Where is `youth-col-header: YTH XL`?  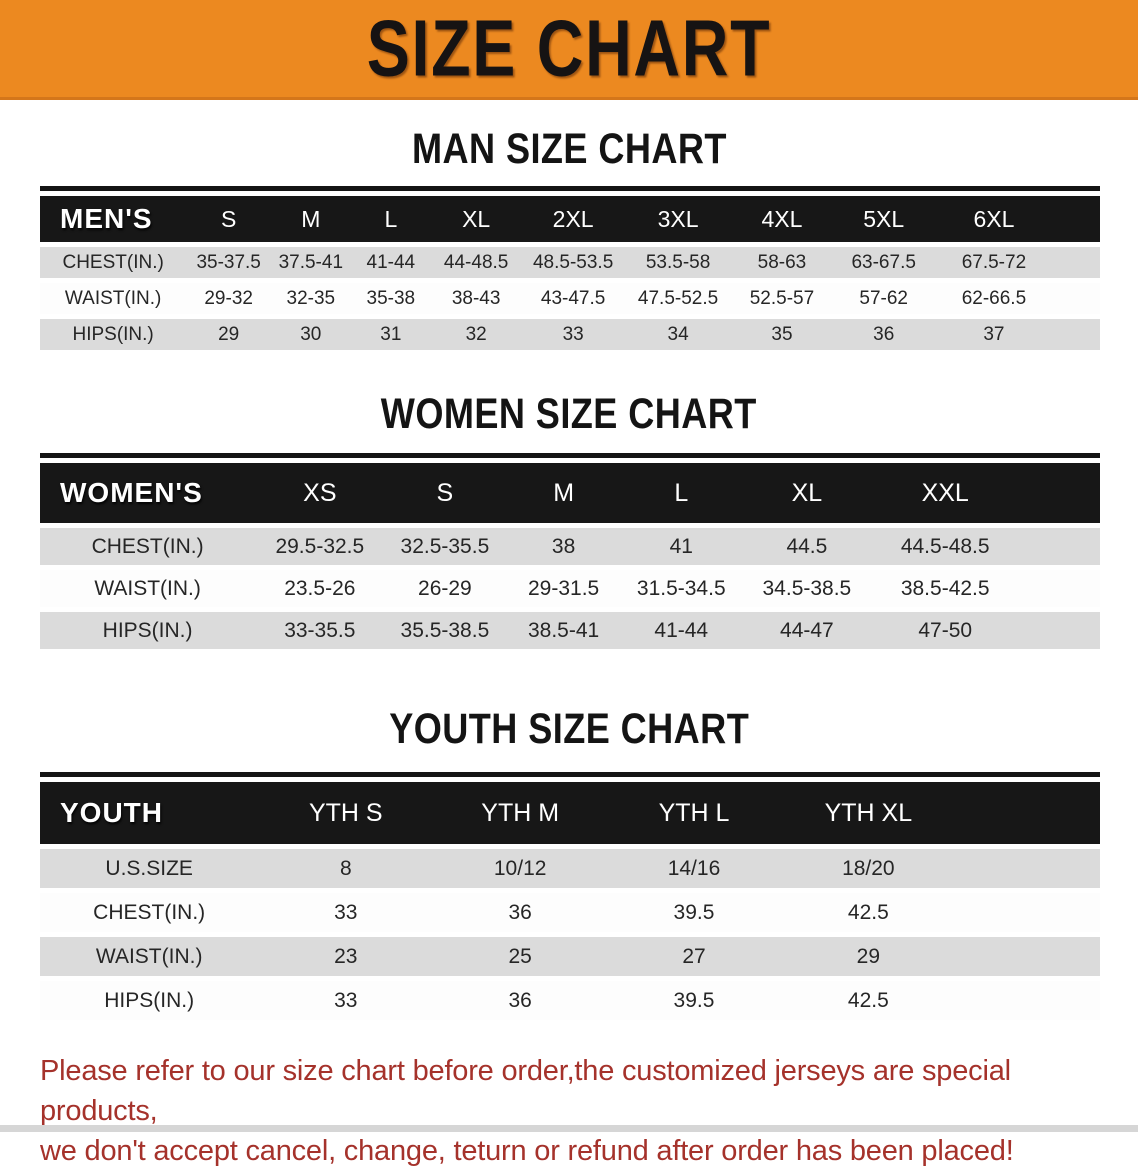
youth-col-header: YTH XL is located at coordinates (868, 813).